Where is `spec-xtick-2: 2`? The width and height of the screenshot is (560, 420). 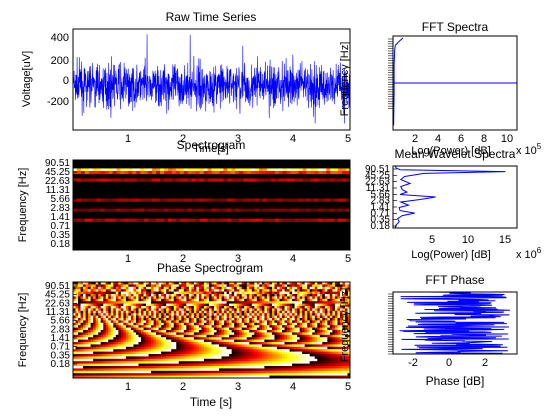 spec-xtick-2: 2 is located at coordinates (183, 259).